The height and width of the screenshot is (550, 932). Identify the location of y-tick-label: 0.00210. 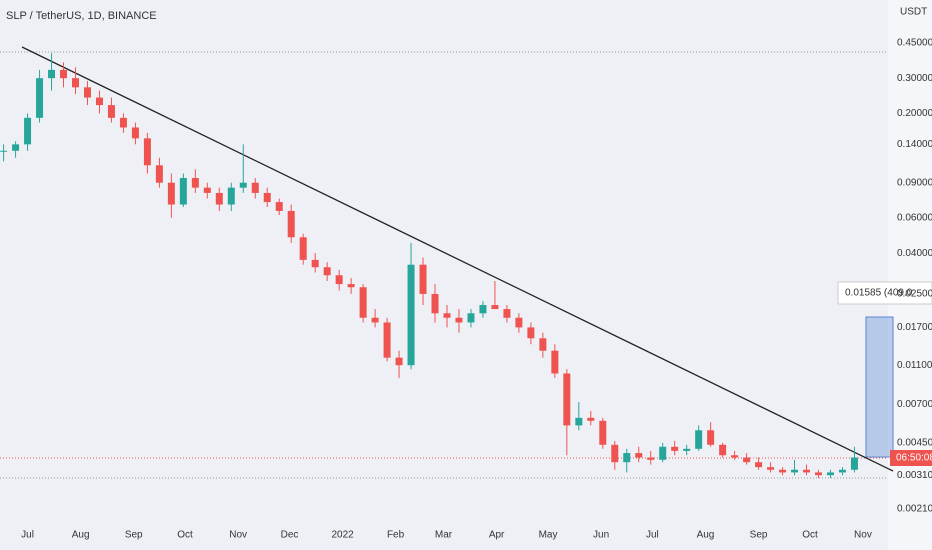
(914, 509).